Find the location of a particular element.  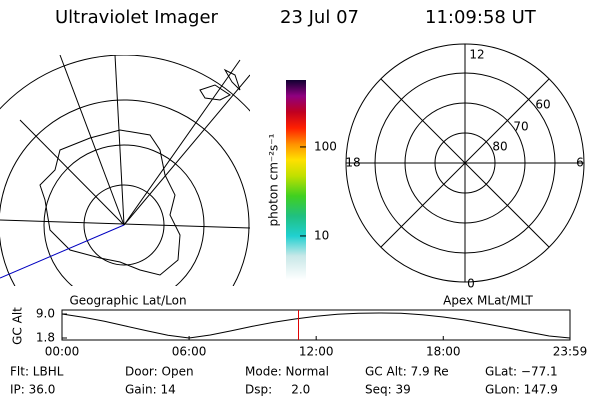

lat-label: 70 is located at coordinates (520, 127).